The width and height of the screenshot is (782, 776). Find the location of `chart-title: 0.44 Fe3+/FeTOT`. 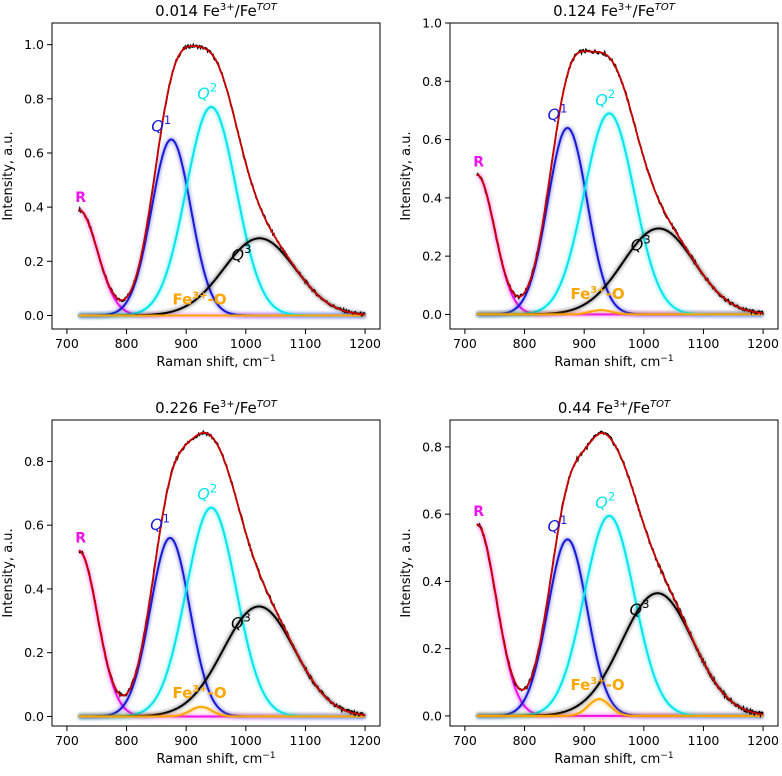

chart-title: 0.44 Fe3+/FeTOT is located at coordinates (614, 408).